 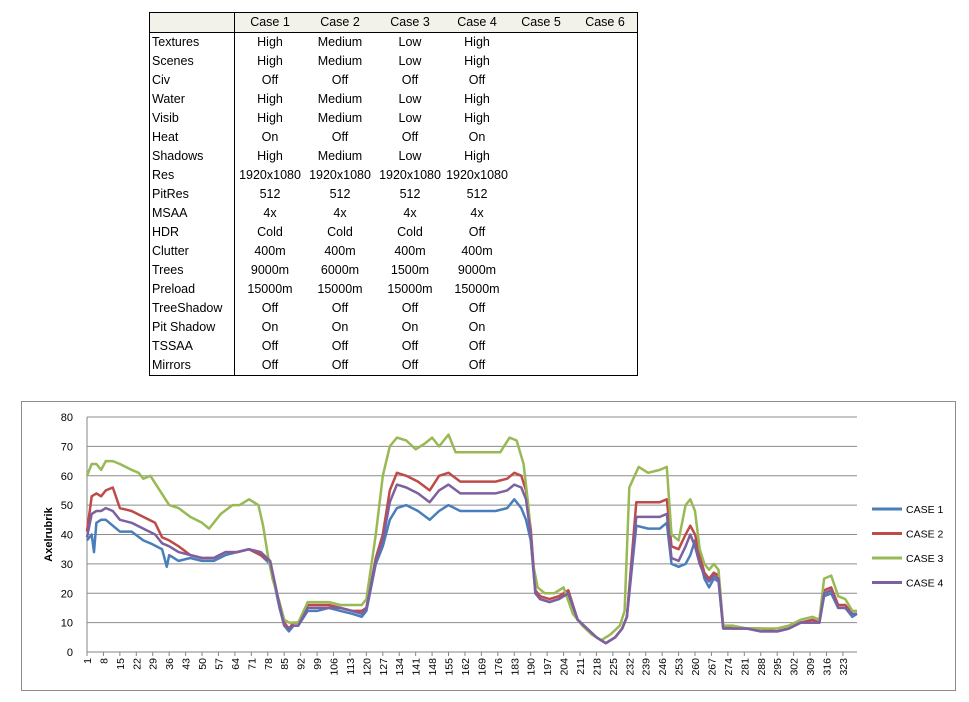 What do you see at coordinates (663, 667) in the screenshot?
I see `x-tick-label: 246` at bounding box center [663, 667].